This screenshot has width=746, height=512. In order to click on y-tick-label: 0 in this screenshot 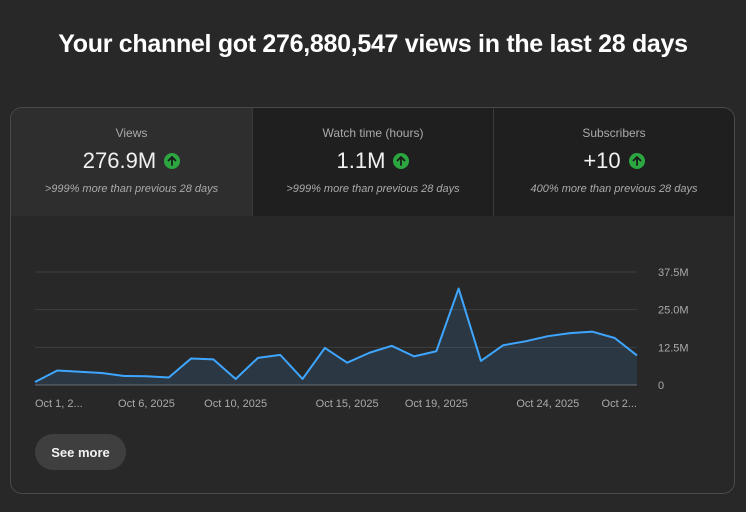, I will do `click(661, 386)`.